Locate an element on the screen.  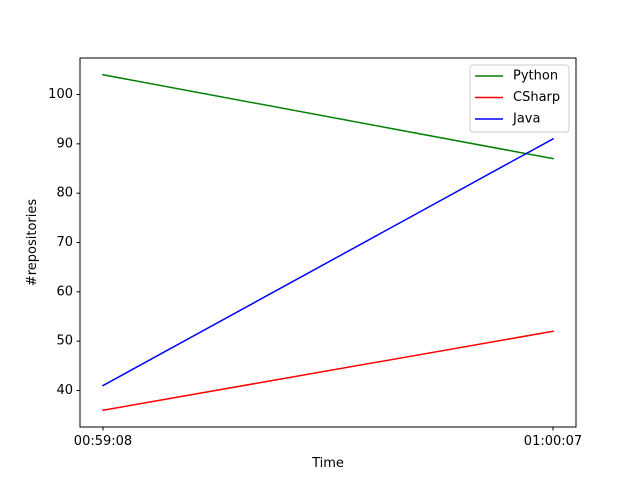
x-tick-label: 00:59:08 is located at coordinates (103, 441).